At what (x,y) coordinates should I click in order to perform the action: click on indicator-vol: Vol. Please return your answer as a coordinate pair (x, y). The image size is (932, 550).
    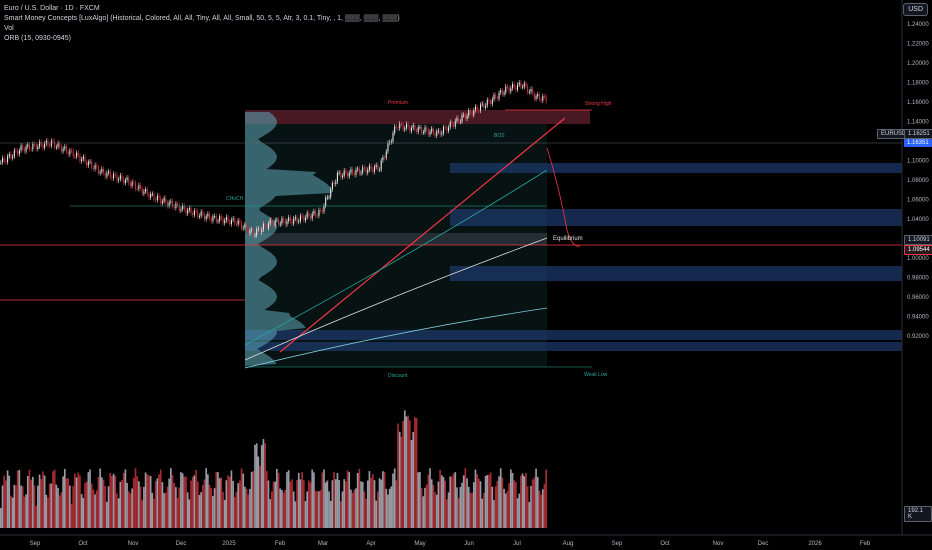
    Looking at the image, I should click on (9, 28).